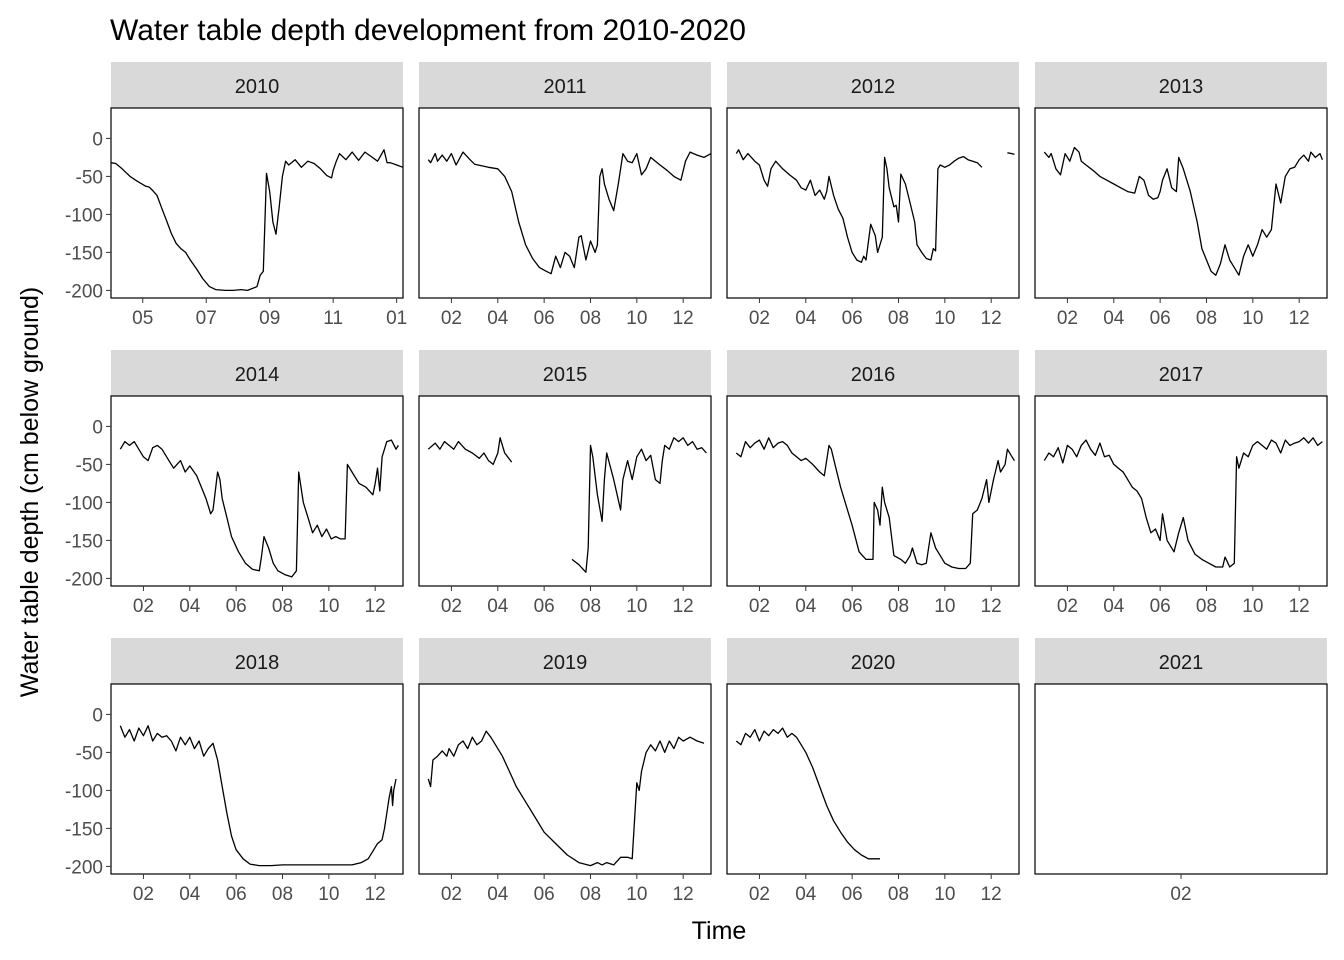 The image size is (1344, 960). Describe the element at coordinates (873, 483) in the screenshot. I see `facet-panel-2016: 2016 02 04 06 08 10 12` at that location.